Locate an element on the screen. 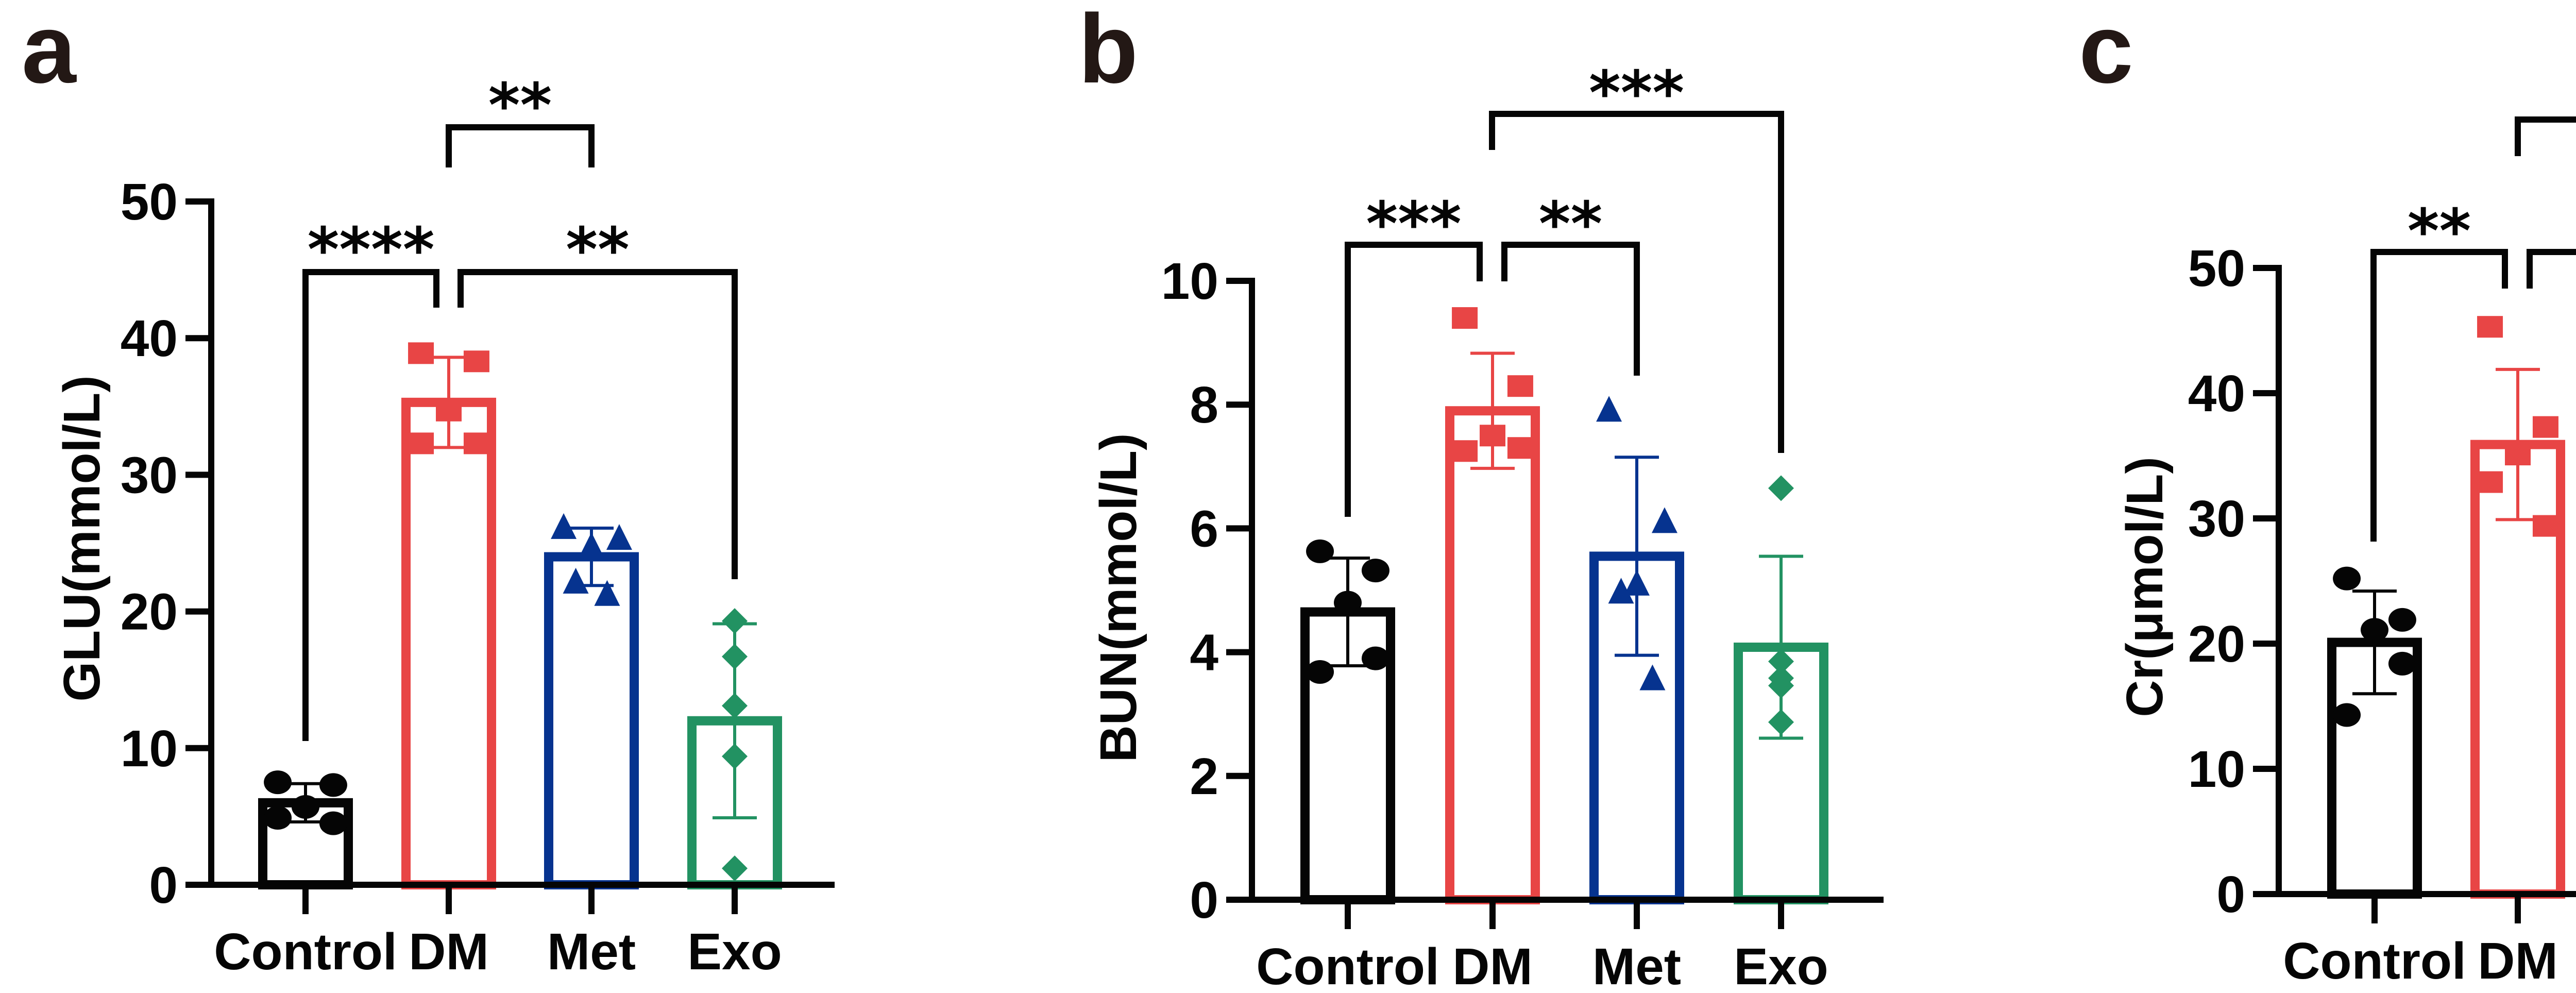  significance-bracket: **** is located at coordinates (370, 477).